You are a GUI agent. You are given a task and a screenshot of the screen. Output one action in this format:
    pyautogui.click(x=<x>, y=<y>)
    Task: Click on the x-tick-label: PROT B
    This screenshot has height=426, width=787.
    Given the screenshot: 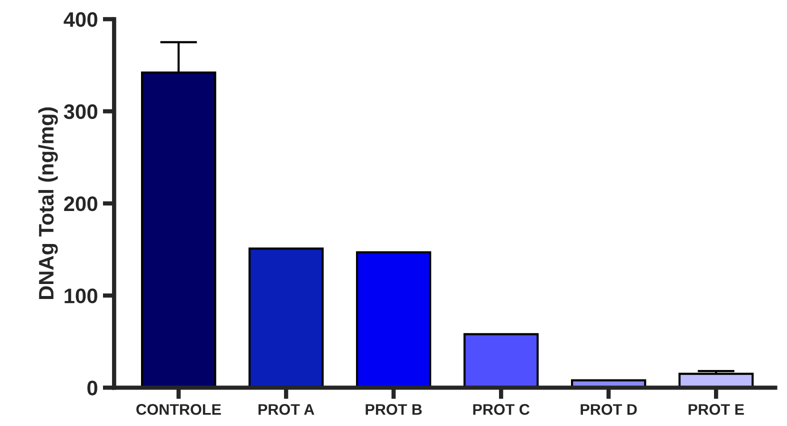 What is the action you would take?
    pyautogui.click(x=394, y=409)
    